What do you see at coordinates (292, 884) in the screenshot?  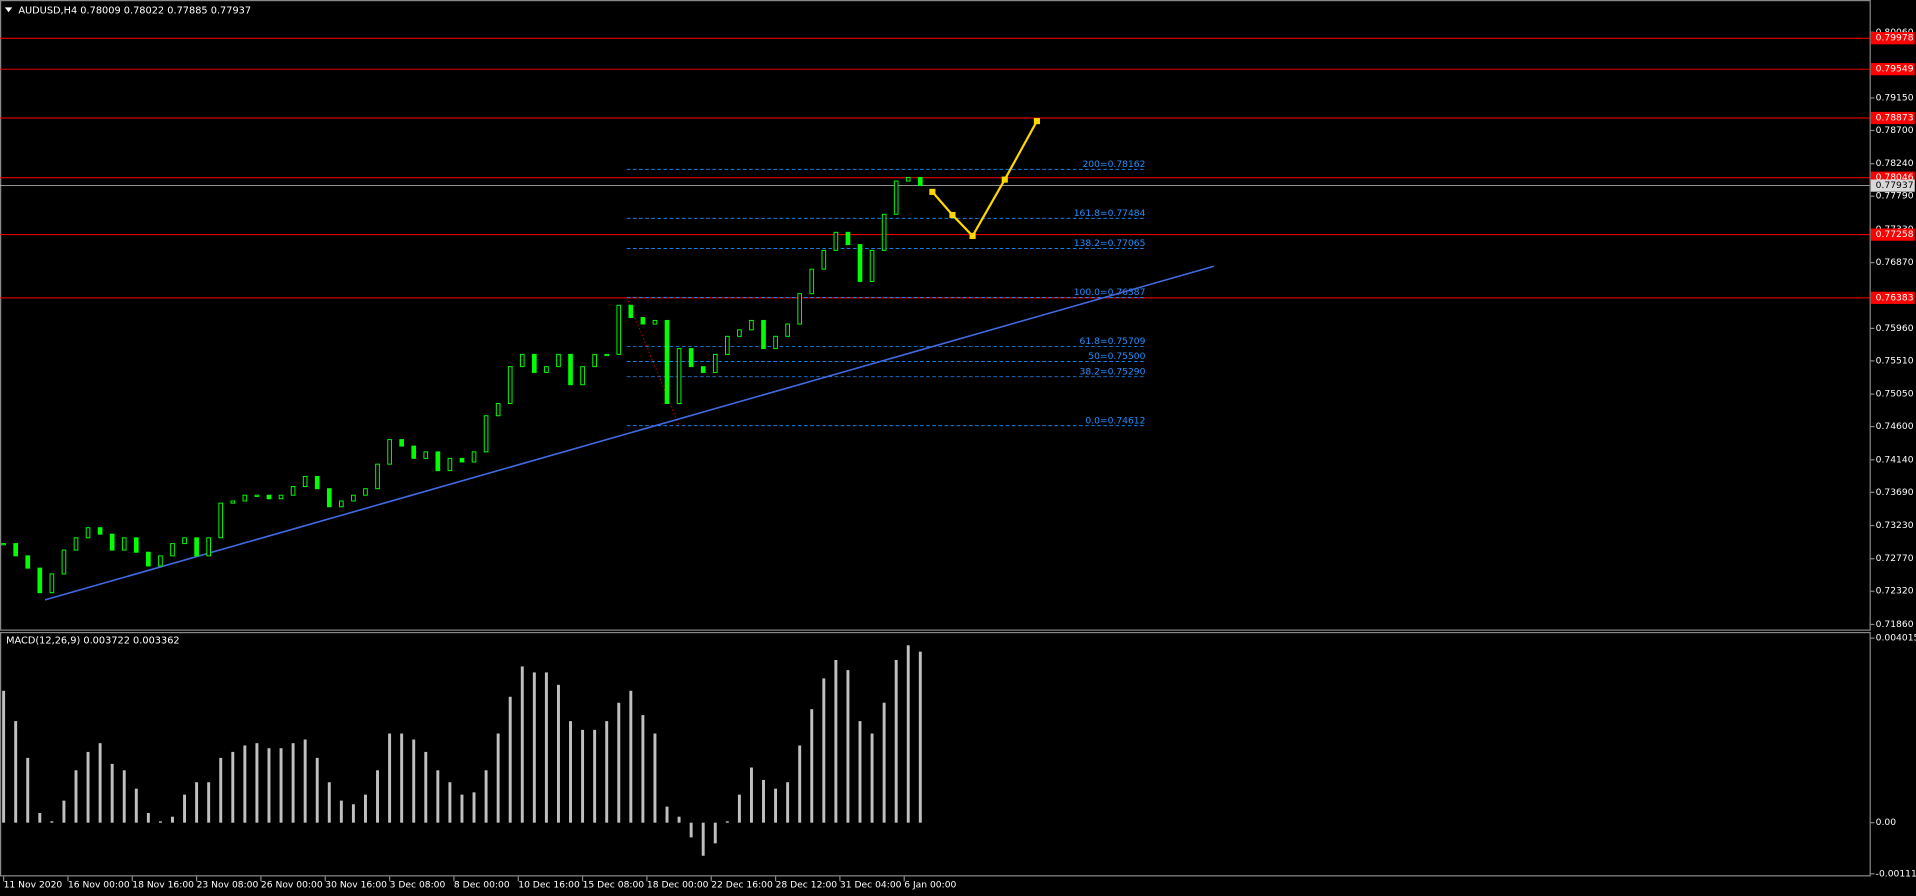 I see `x-tick-label: 26 Nov 00:00` at bounding box center [292, 884].